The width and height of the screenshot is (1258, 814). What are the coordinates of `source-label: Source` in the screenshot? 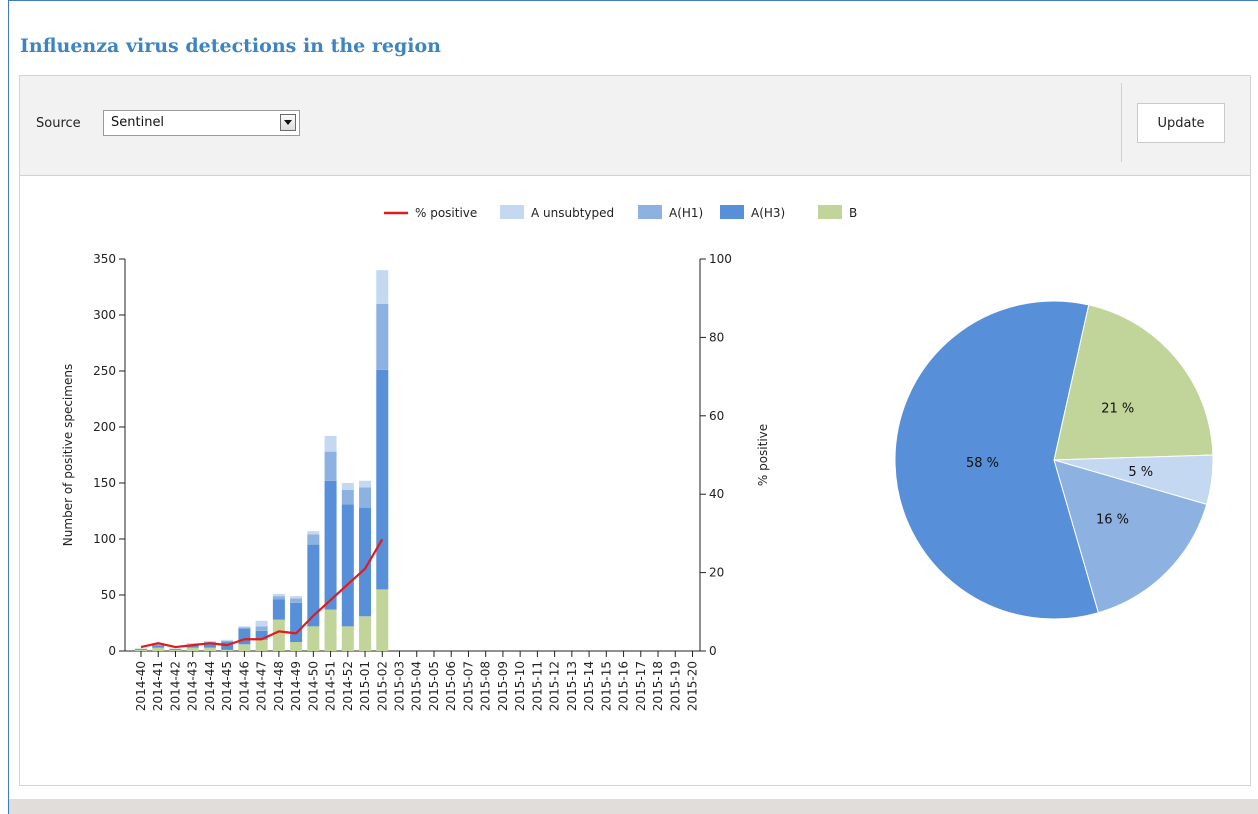 It's located at (58, 123).